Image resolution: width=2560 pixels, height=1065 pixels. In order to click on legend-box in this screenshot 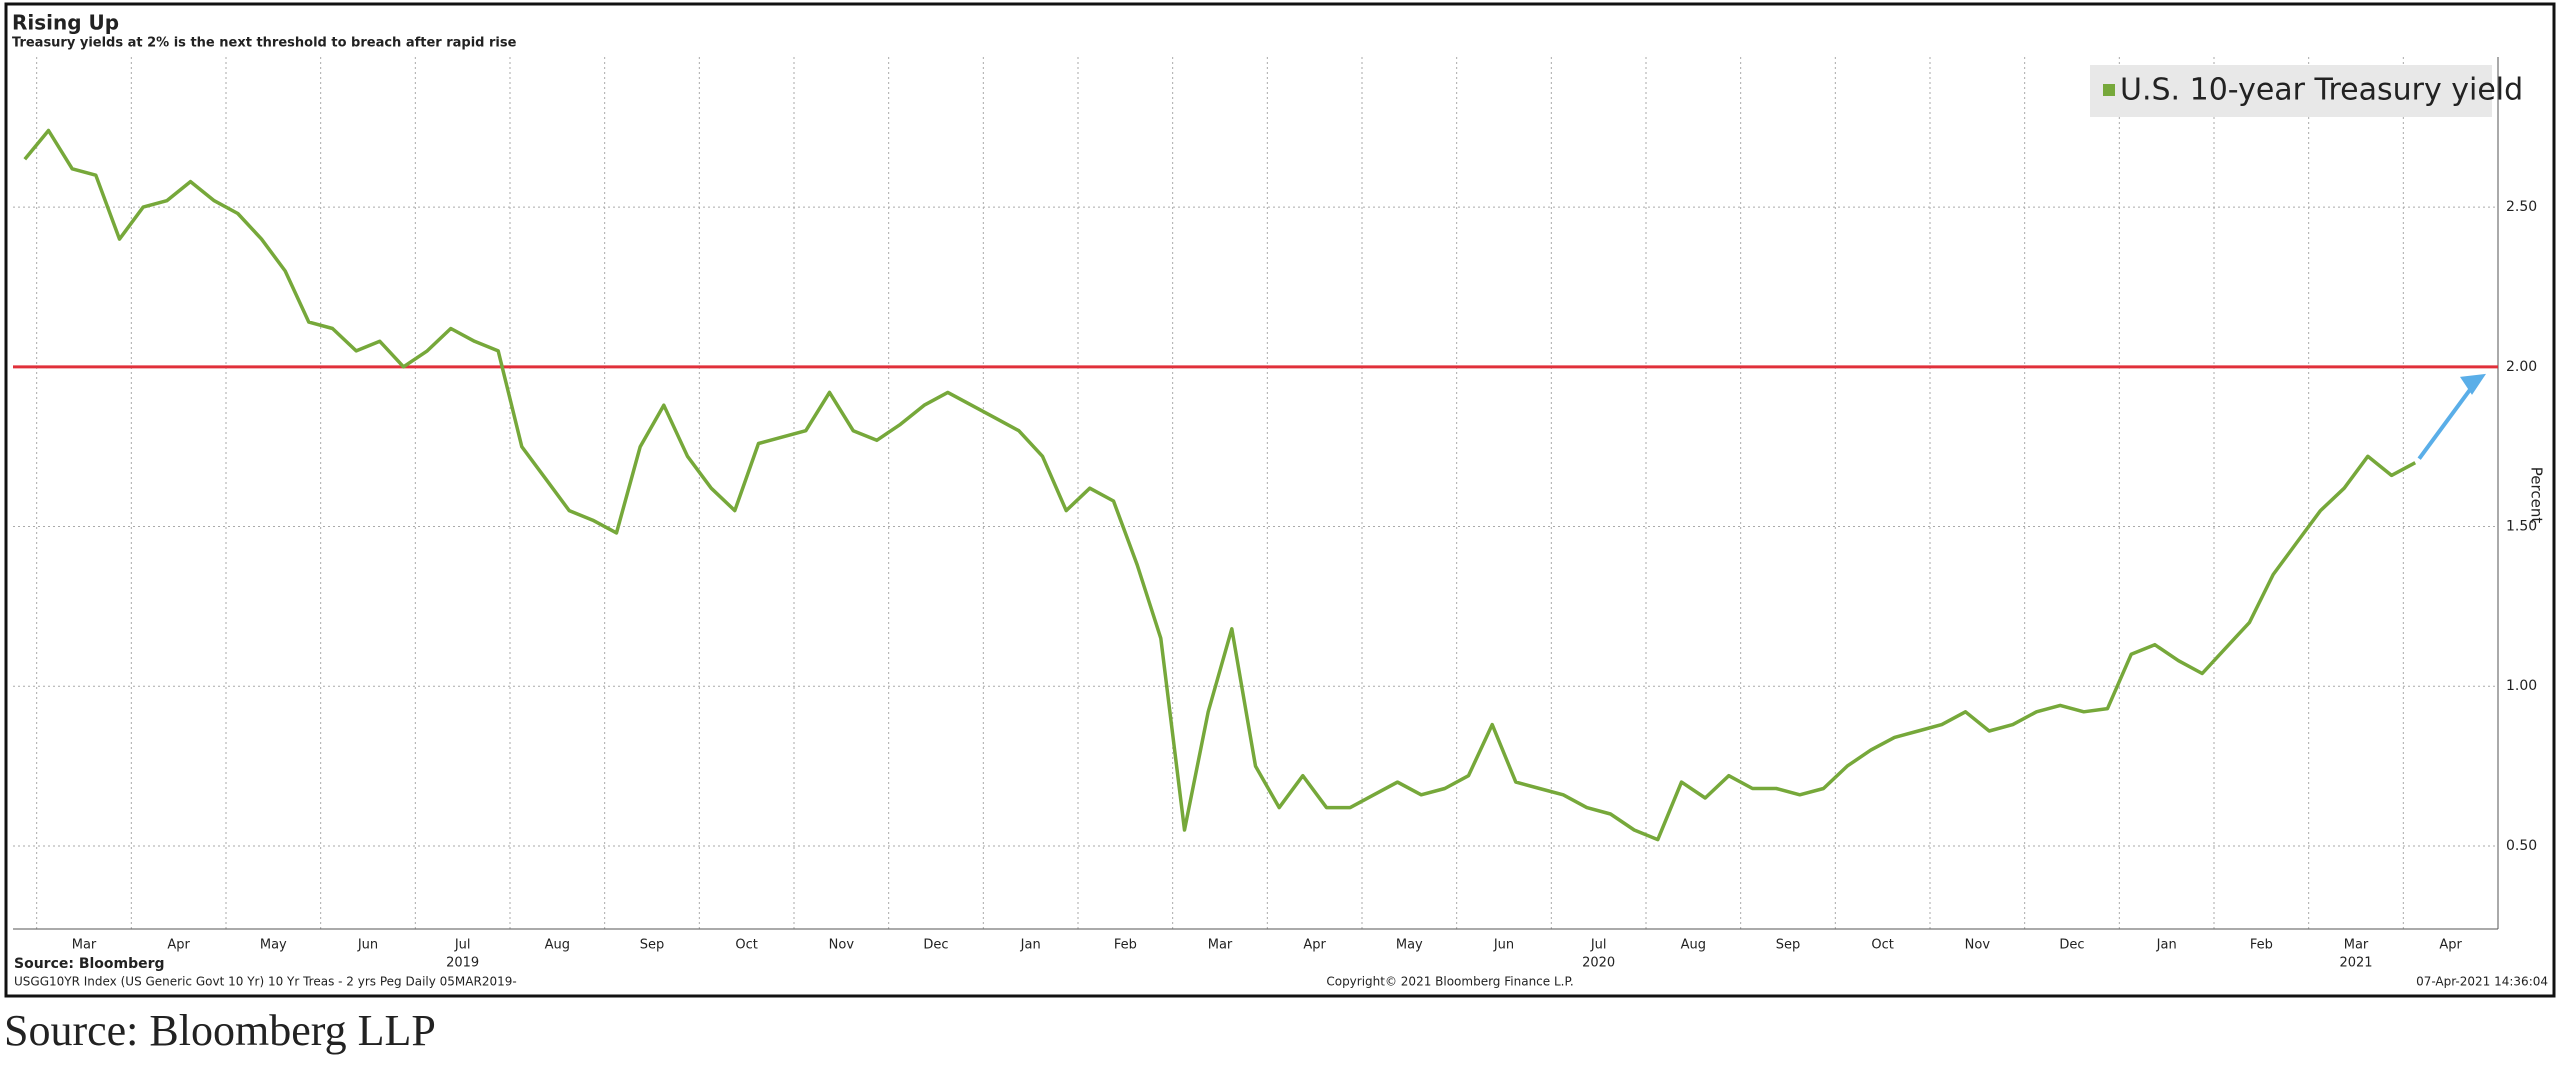, I will do `click(2291, 91)`.